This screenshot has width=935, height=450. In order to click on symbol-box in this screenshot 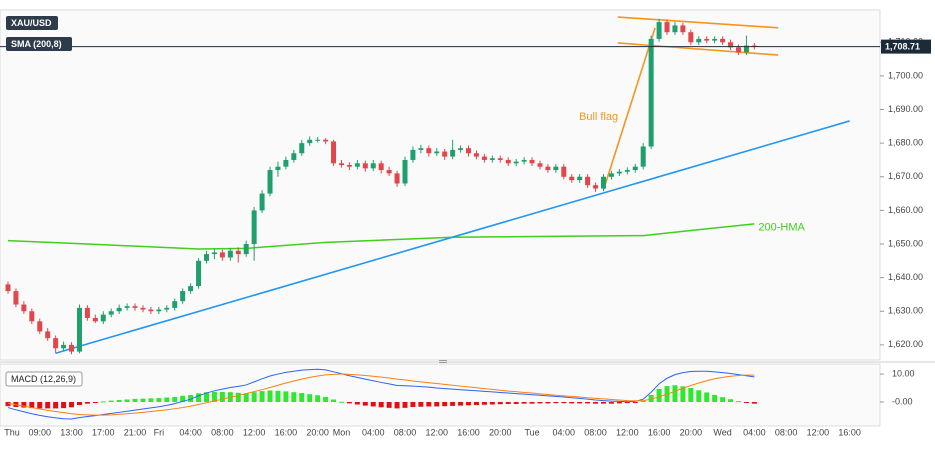, I will do `click(32, 23)`.